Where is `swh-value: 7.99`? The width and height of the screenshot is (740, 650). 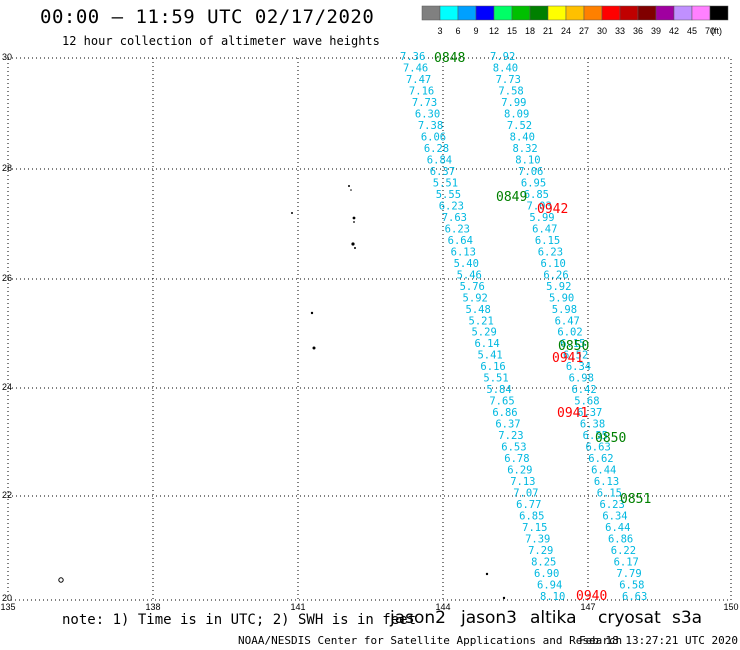 swh-value: 7.99 is located at coordinates (513, 103).